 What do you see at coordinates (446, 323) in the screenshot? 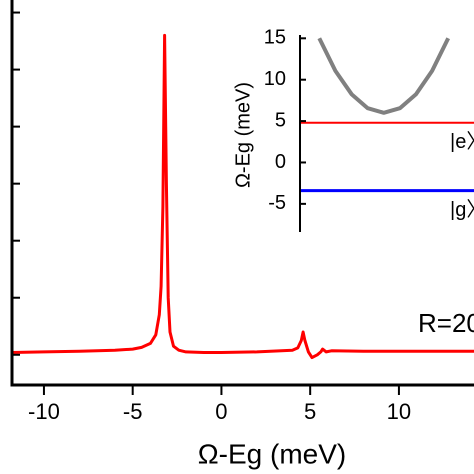
I see `annotation: R=20` at bounding box center [446, 323].